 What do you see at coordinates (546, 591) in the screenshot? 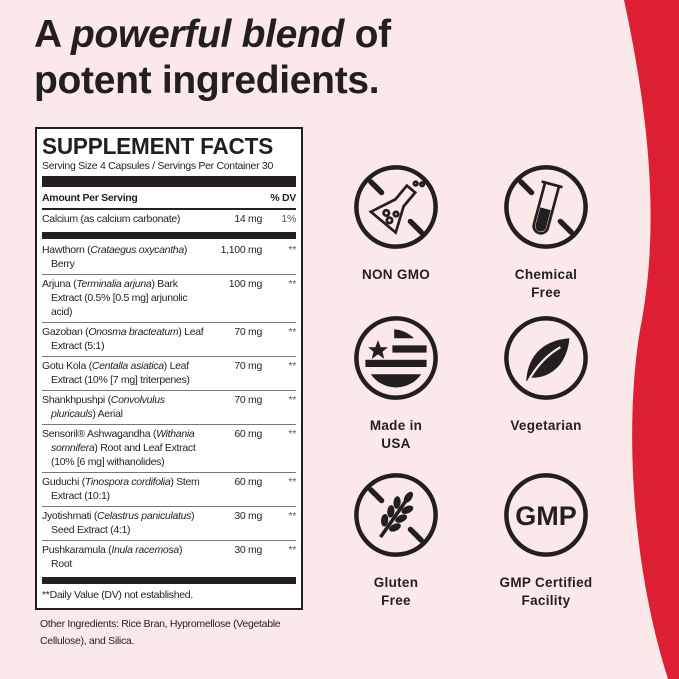
I see `badge-label: GMP Certified Facility` at bounding box center [546, 591].